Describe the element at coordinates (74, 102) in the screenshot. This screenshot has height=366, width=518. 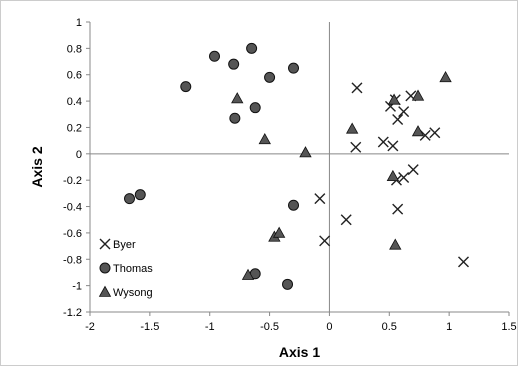
I see `y-tick-label: 0.4` at that location.